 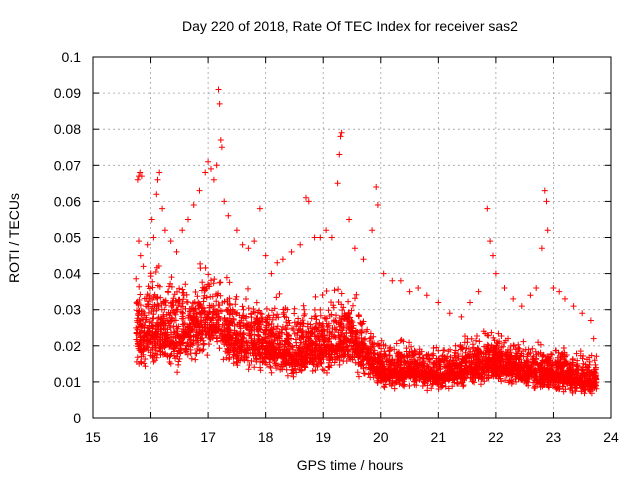 What do you see at coordinates (323, 437) in the screenshot?
I see `x-tick-label: 19` at bounding box center [323, 437].